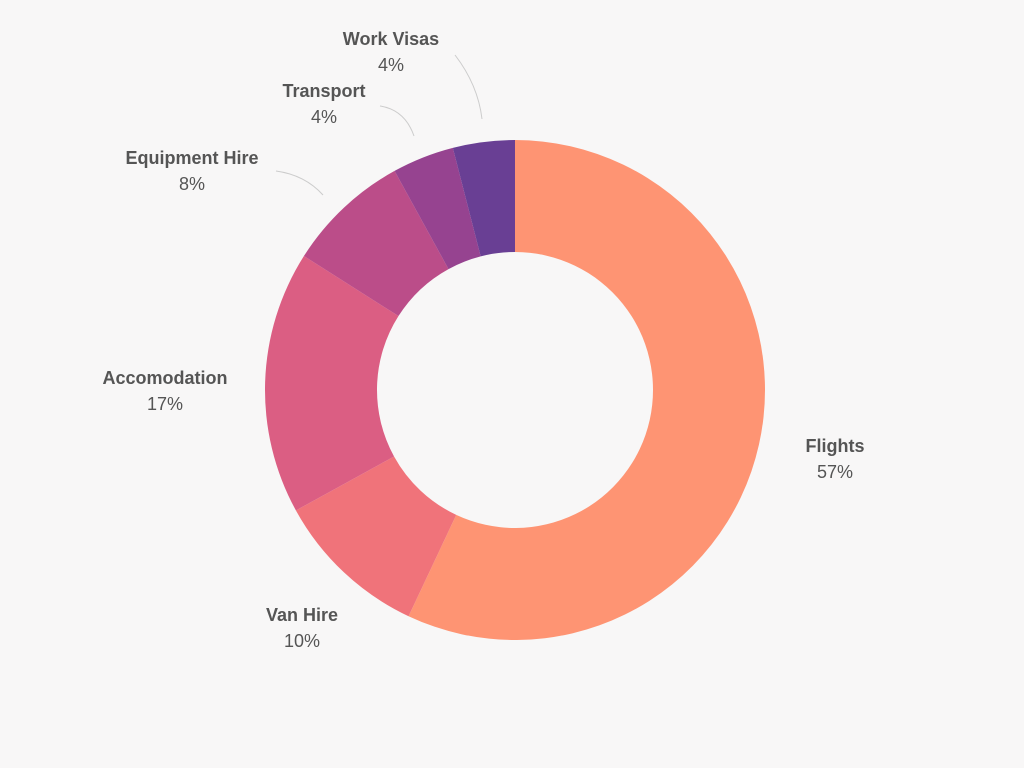  I want to click on slice-transport, so click(437, 208).